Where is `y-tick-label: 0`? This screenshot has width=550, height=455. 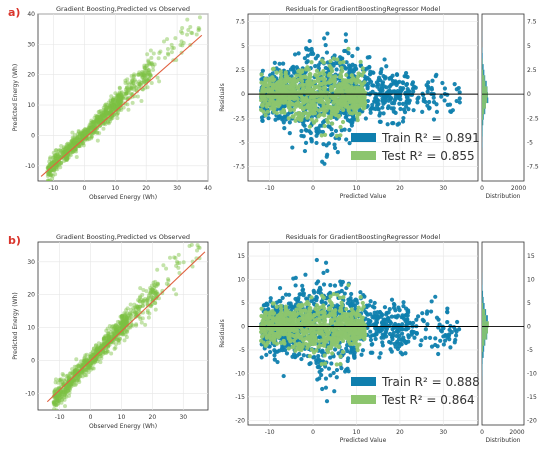
y-tick-label: 0 is located at coordinates (529, 94).